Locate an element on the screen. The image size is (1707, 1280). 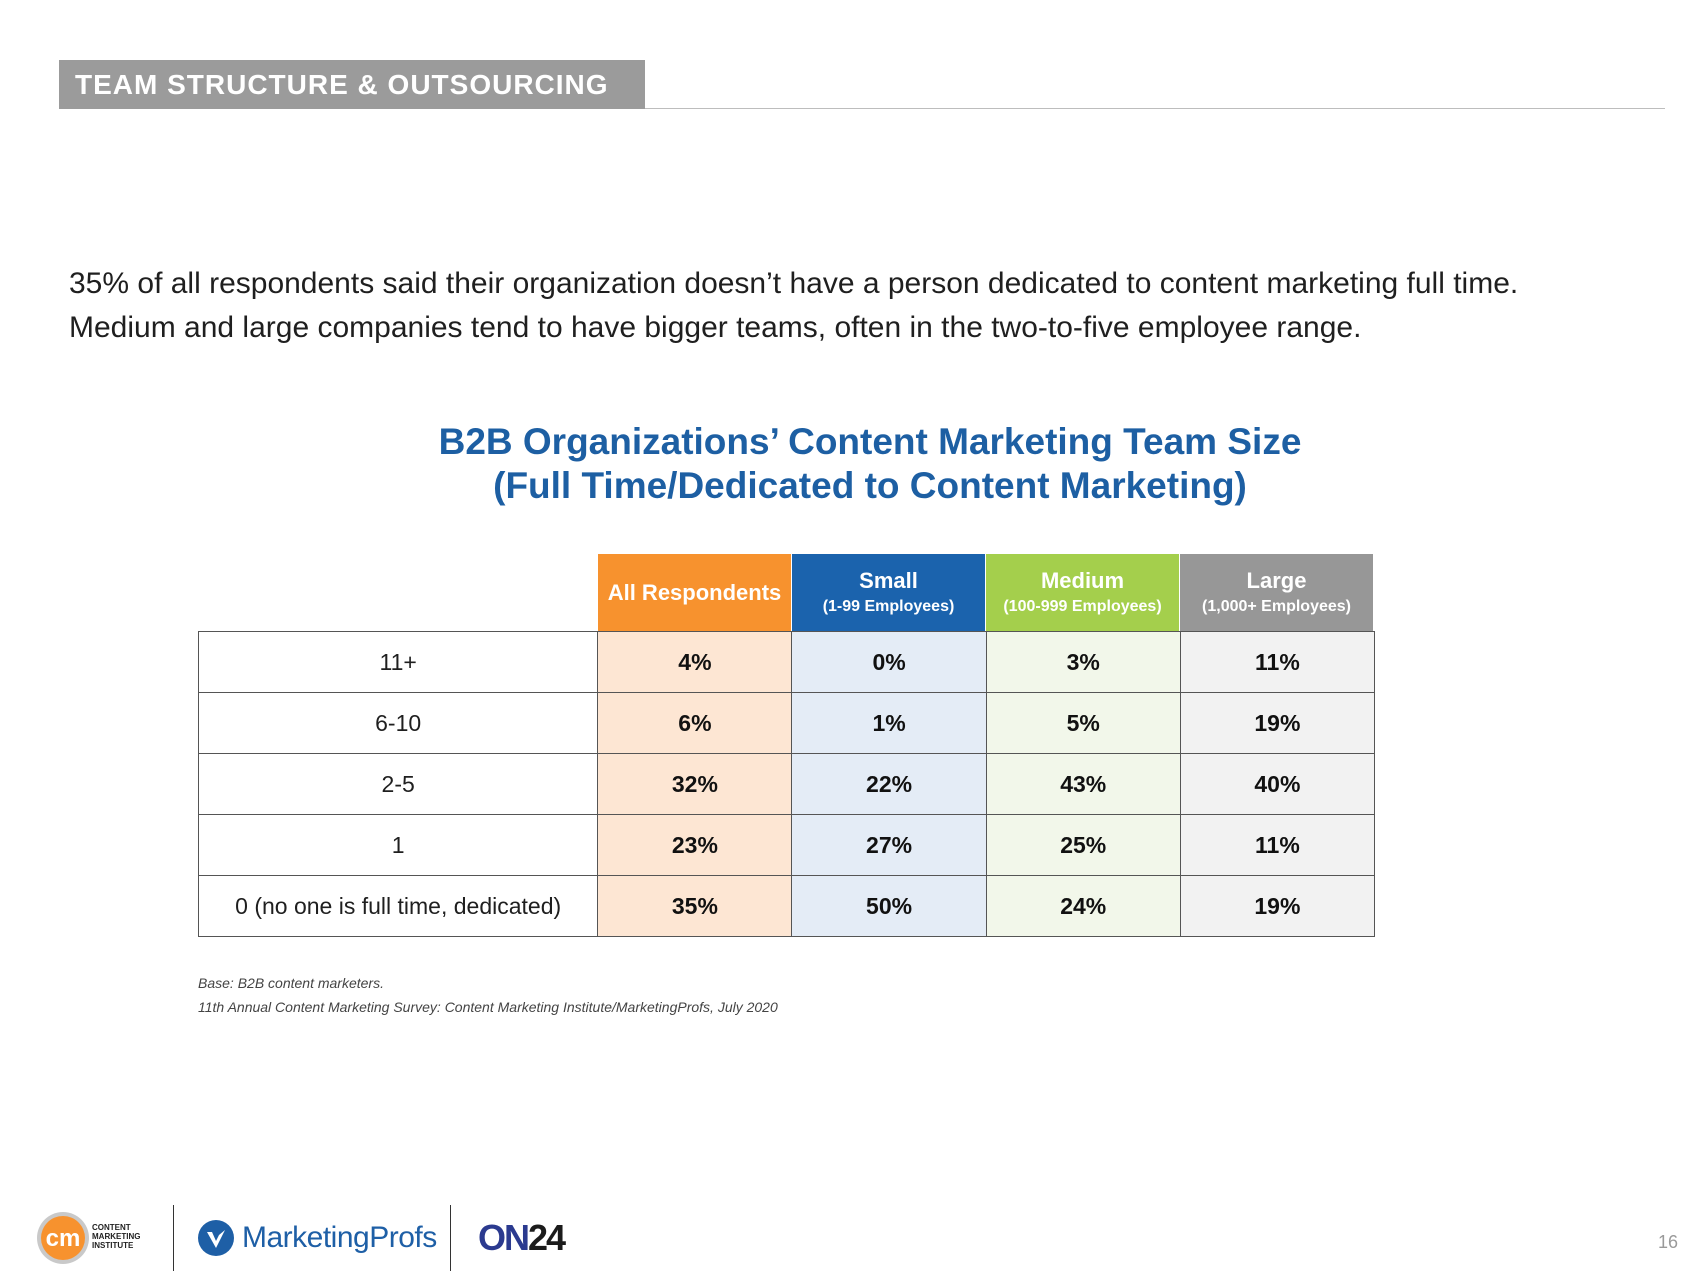
cmi-name-line-1: CONTENT is located at coordinates (111, 1227).